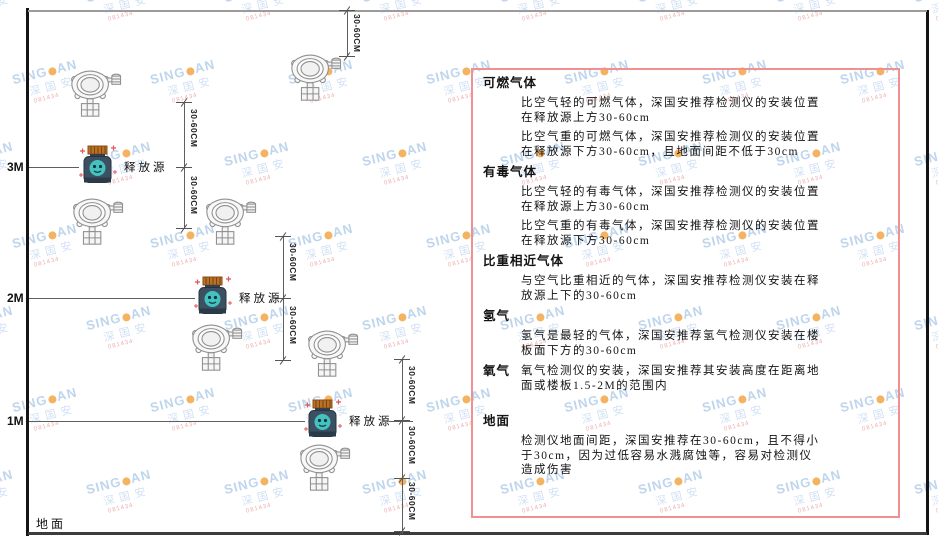 The image size is (938, 541). What do you see at coordinates (497, 421) in the screenshot?
I see `section-heading: 地面` at bounding box center [497, 421].